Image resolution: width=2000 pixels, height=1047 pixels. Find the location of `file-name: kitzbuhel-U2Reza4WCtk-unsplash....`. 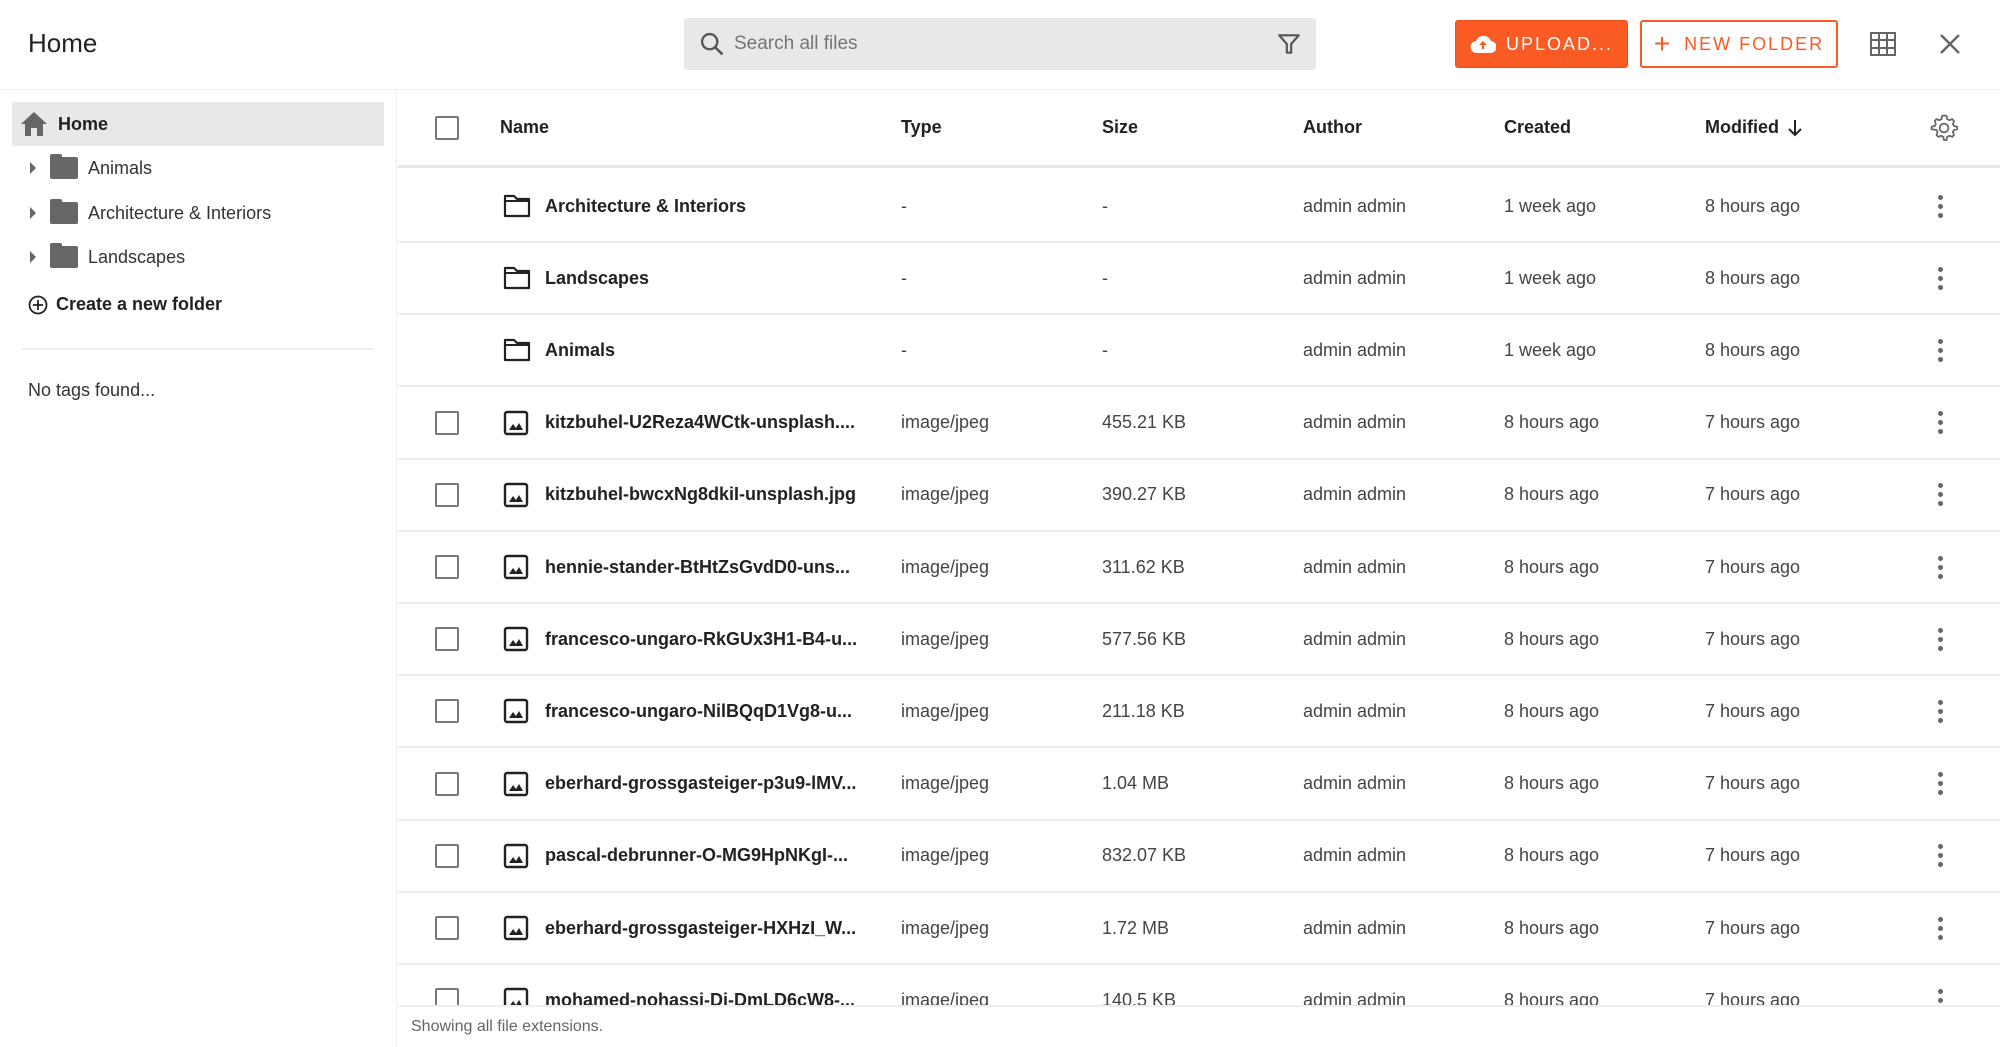

file-name: kitzbuhel-U2Reza4WCtk-unsplash.... is located at coordinates (700, 422).